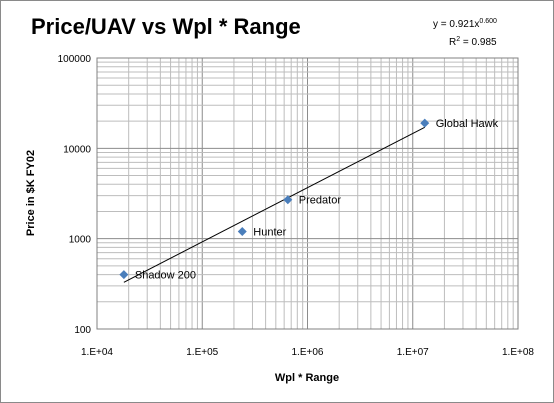  What do you see at coordinates (31, 193) in the screenshot?
I see `y-axis-title: Price in $K FY02` at bounding box center [31, 193].